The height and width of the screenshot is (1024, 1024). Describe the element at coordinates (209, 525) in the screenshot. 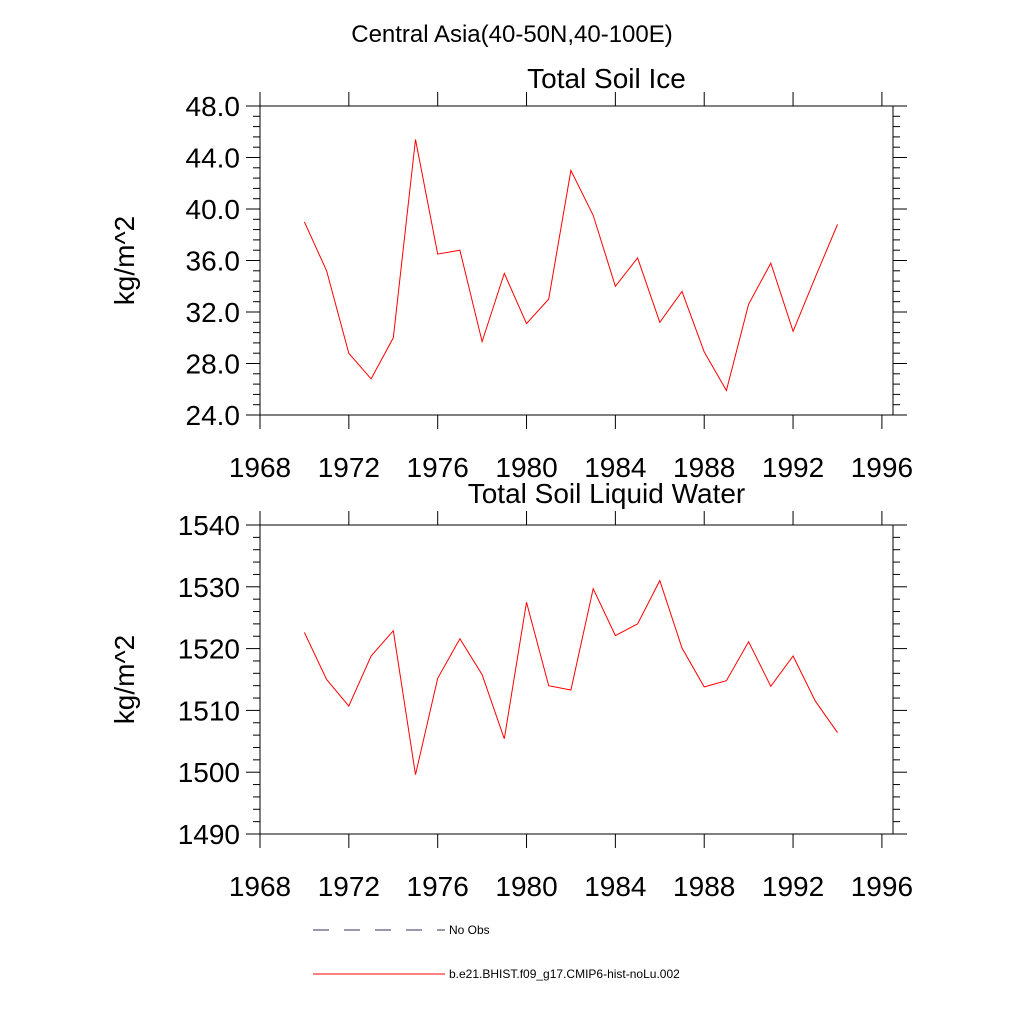

I see `y-tick-label: 1540` at that location.